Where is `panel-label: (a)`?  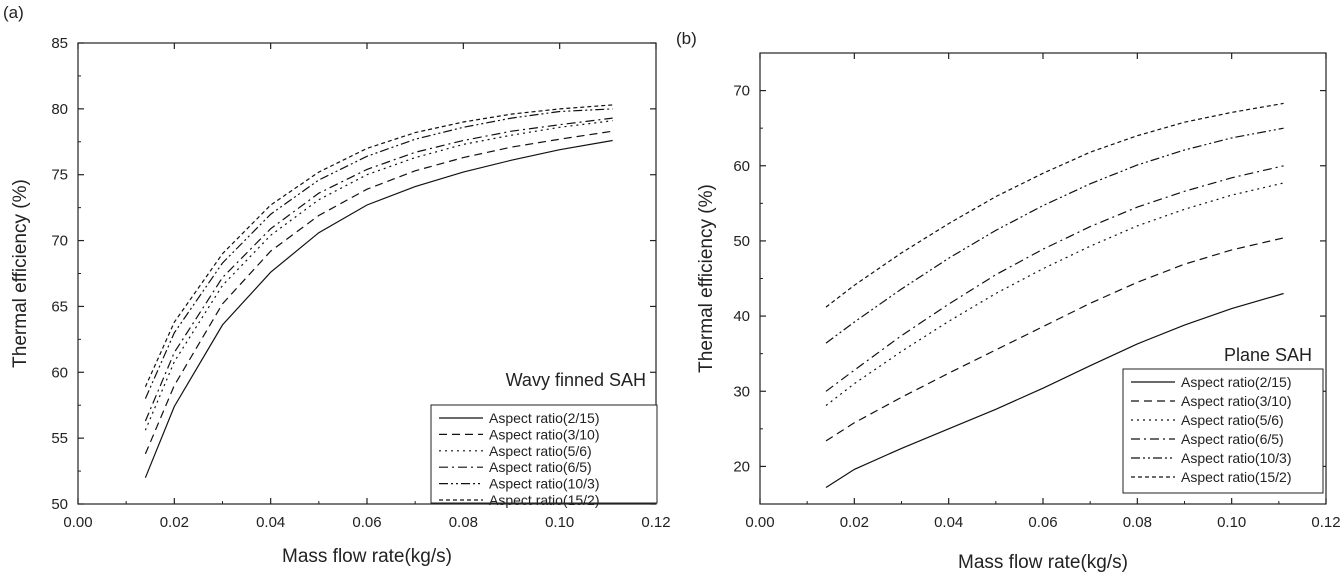
panel-label: (a) is located at coordinates (13, 12).